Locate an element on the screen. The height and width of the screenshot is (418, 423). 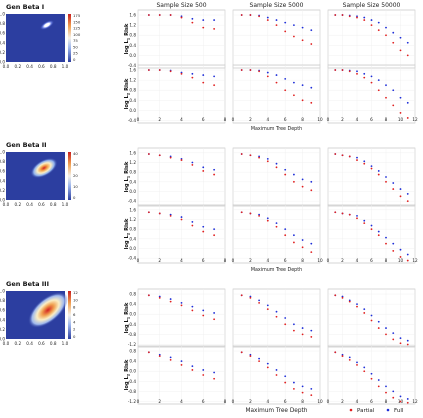
scatter-panel: 1.61.20.80.40.0-0.4 0 2 4 6 8 is located at coordinates (177, 94).